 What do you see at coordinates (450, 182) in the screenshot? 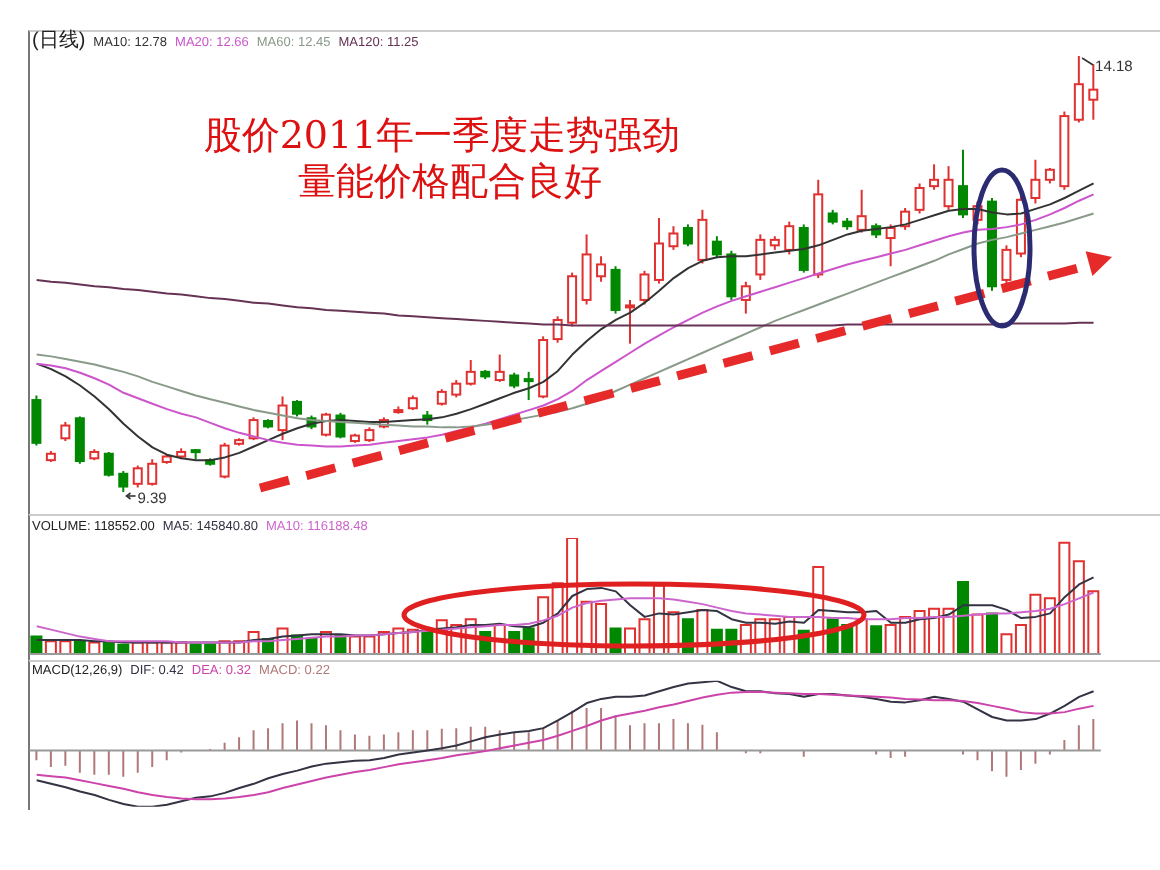
I see `text: 量能价格配合良好` at bounding box center [450, 182].